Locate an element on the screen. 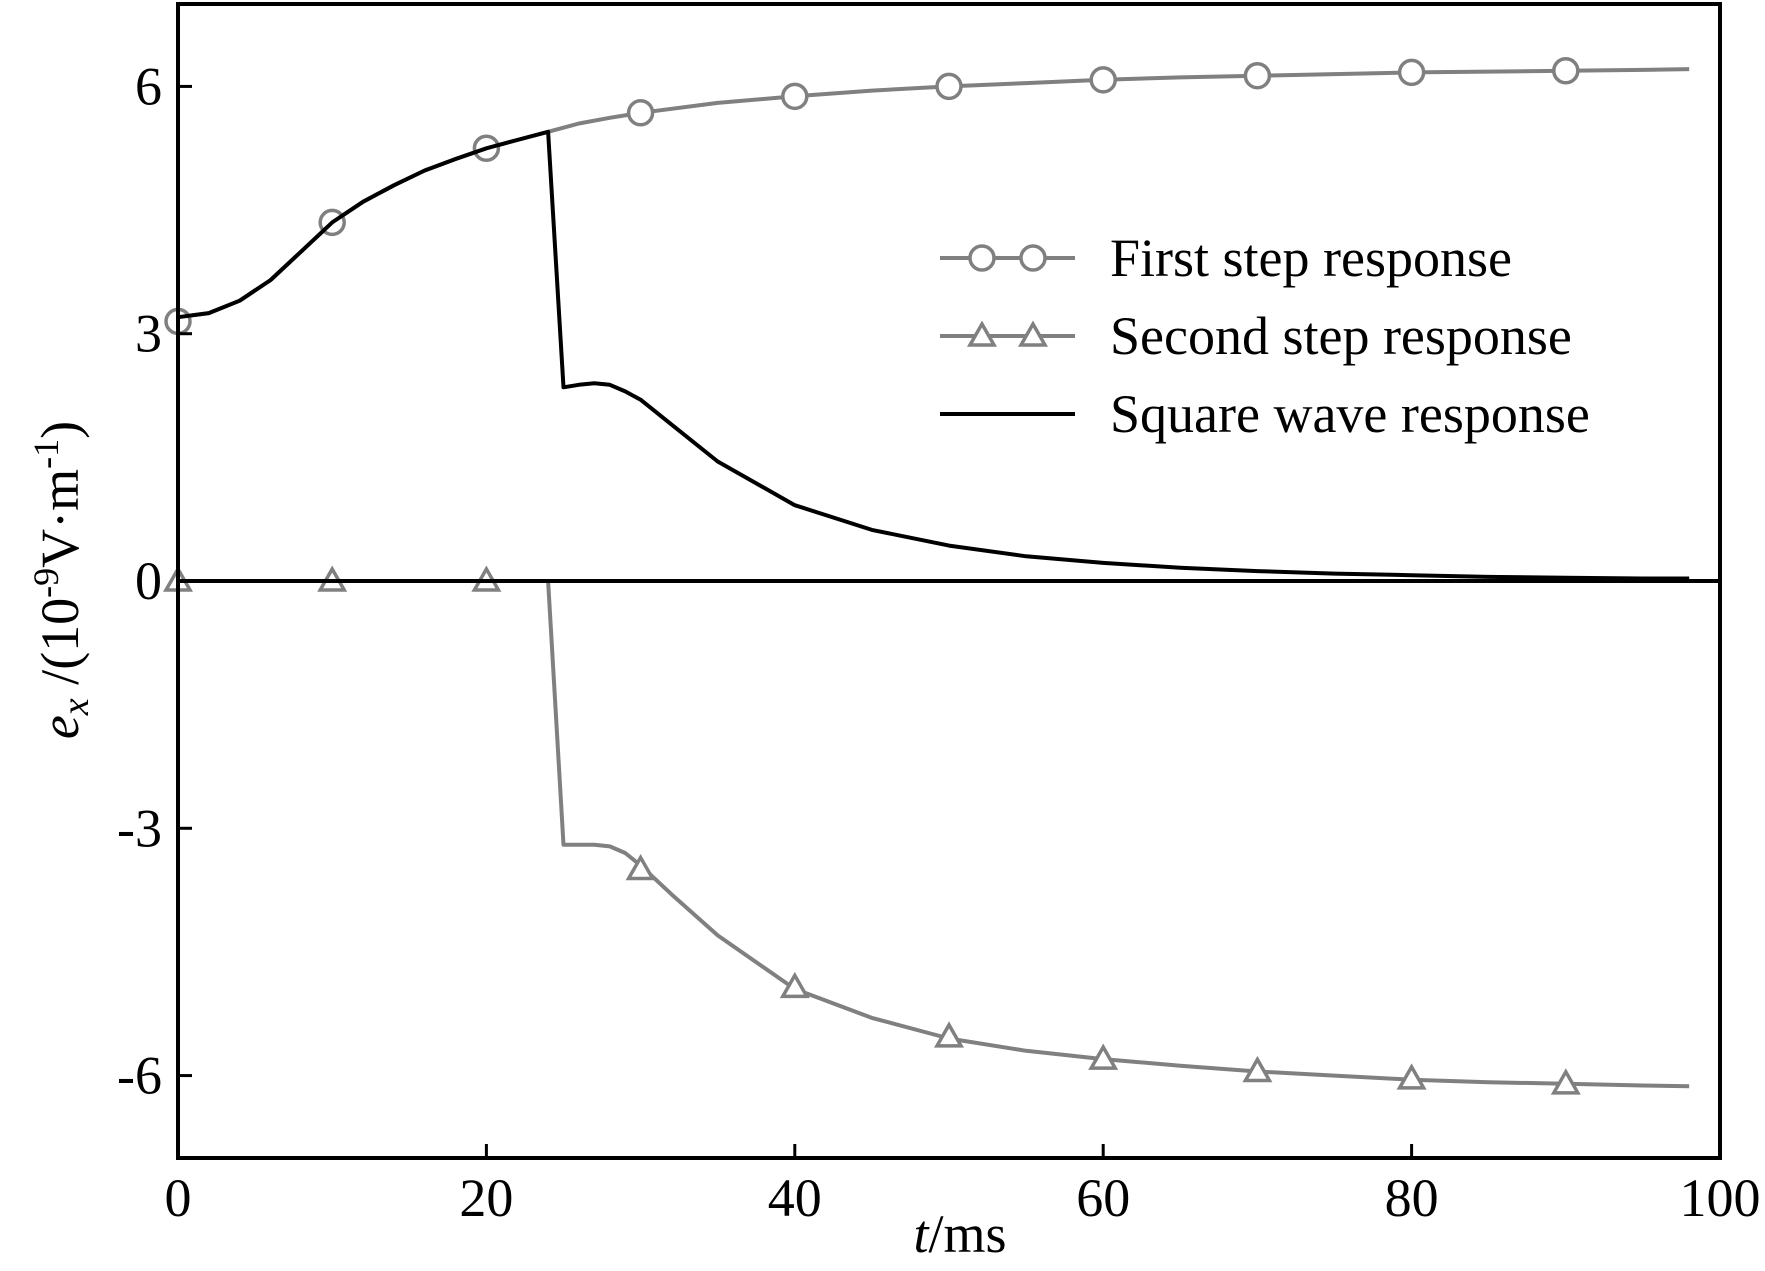 This screenshot has width=1765, height=1271. legend-item-square-wave-response: Square wave response is located at coordinates (1265, 414).